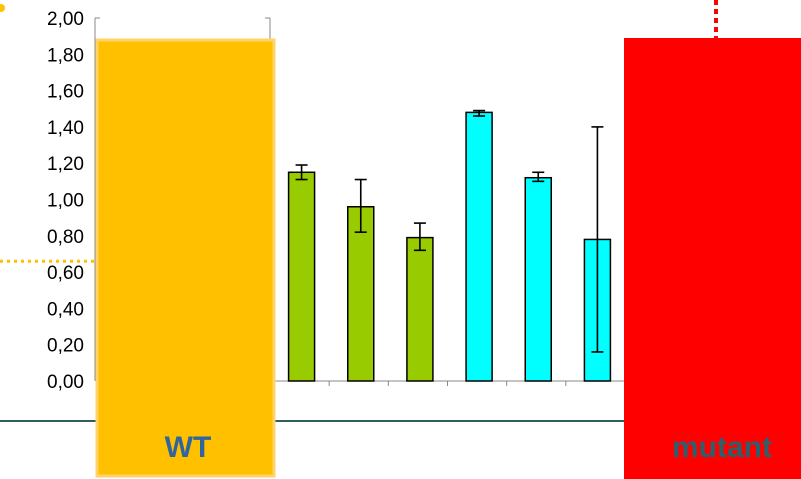 The image size is (801, 479). Describe the element at coordinates (447, 383) in the screenshot. I see `x-axis-ticks` at that location.